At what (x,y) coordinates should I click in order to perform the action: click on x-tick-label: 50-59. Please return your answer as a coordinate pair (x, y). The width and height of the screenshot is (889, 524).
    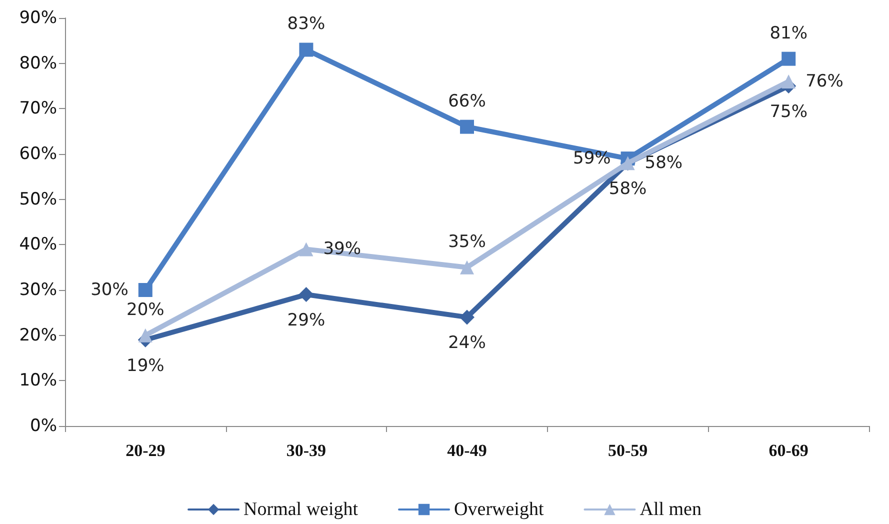
    Looking at the image, I should click on (628, 450).